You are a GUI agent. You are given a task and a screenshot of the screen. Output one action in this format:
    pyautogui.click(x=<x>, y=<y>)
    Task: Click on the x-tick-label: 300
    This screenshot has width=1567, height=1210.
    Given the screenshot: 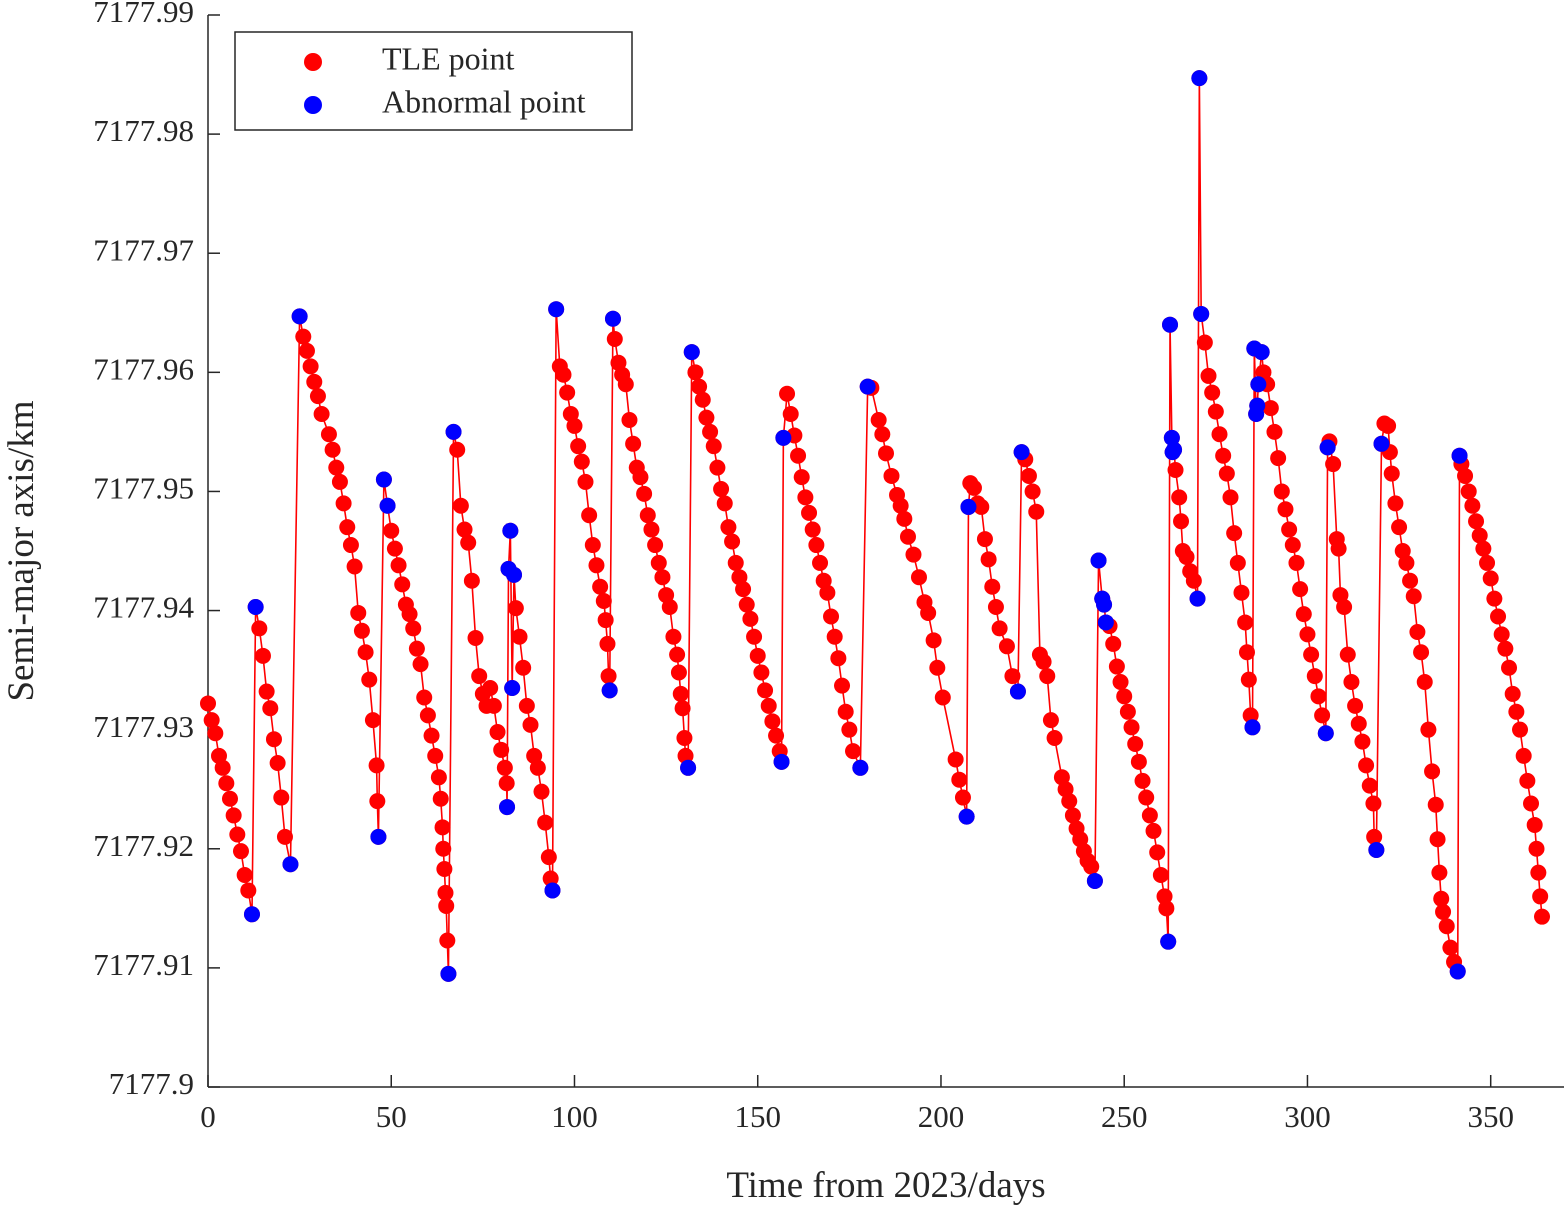 What is the action you would take?
    pyautogui.click(x=1307, y=1116)
    